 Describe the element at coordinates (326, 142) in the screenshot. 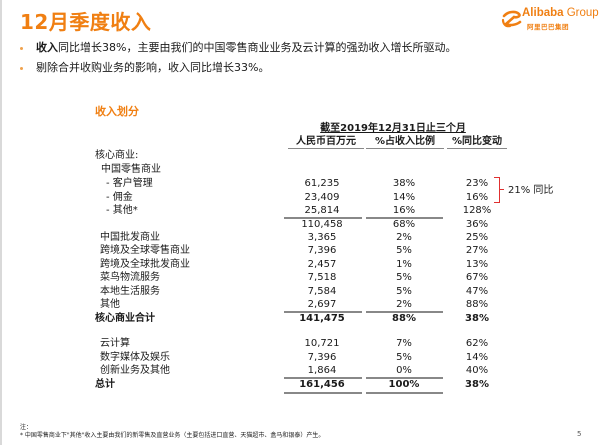

I see `column-header-rmb: 人民币百万元` at that location.